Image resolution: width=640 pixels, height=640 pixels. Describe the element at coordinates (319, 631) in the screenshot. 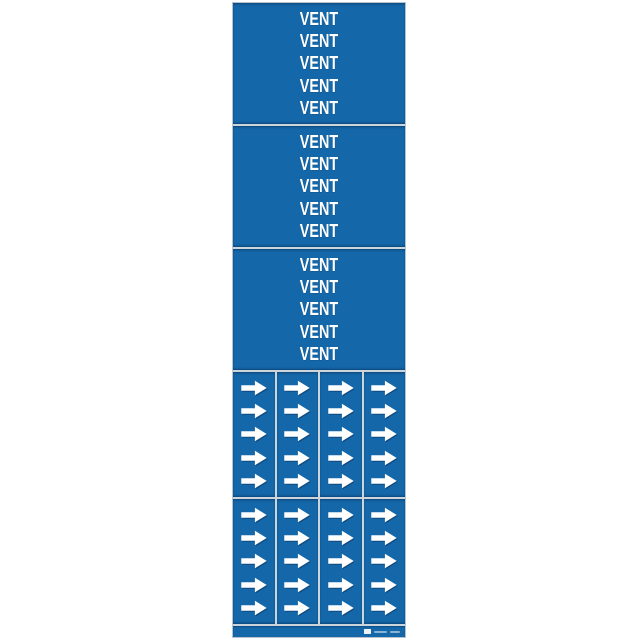

I see `card-footer` at that location.